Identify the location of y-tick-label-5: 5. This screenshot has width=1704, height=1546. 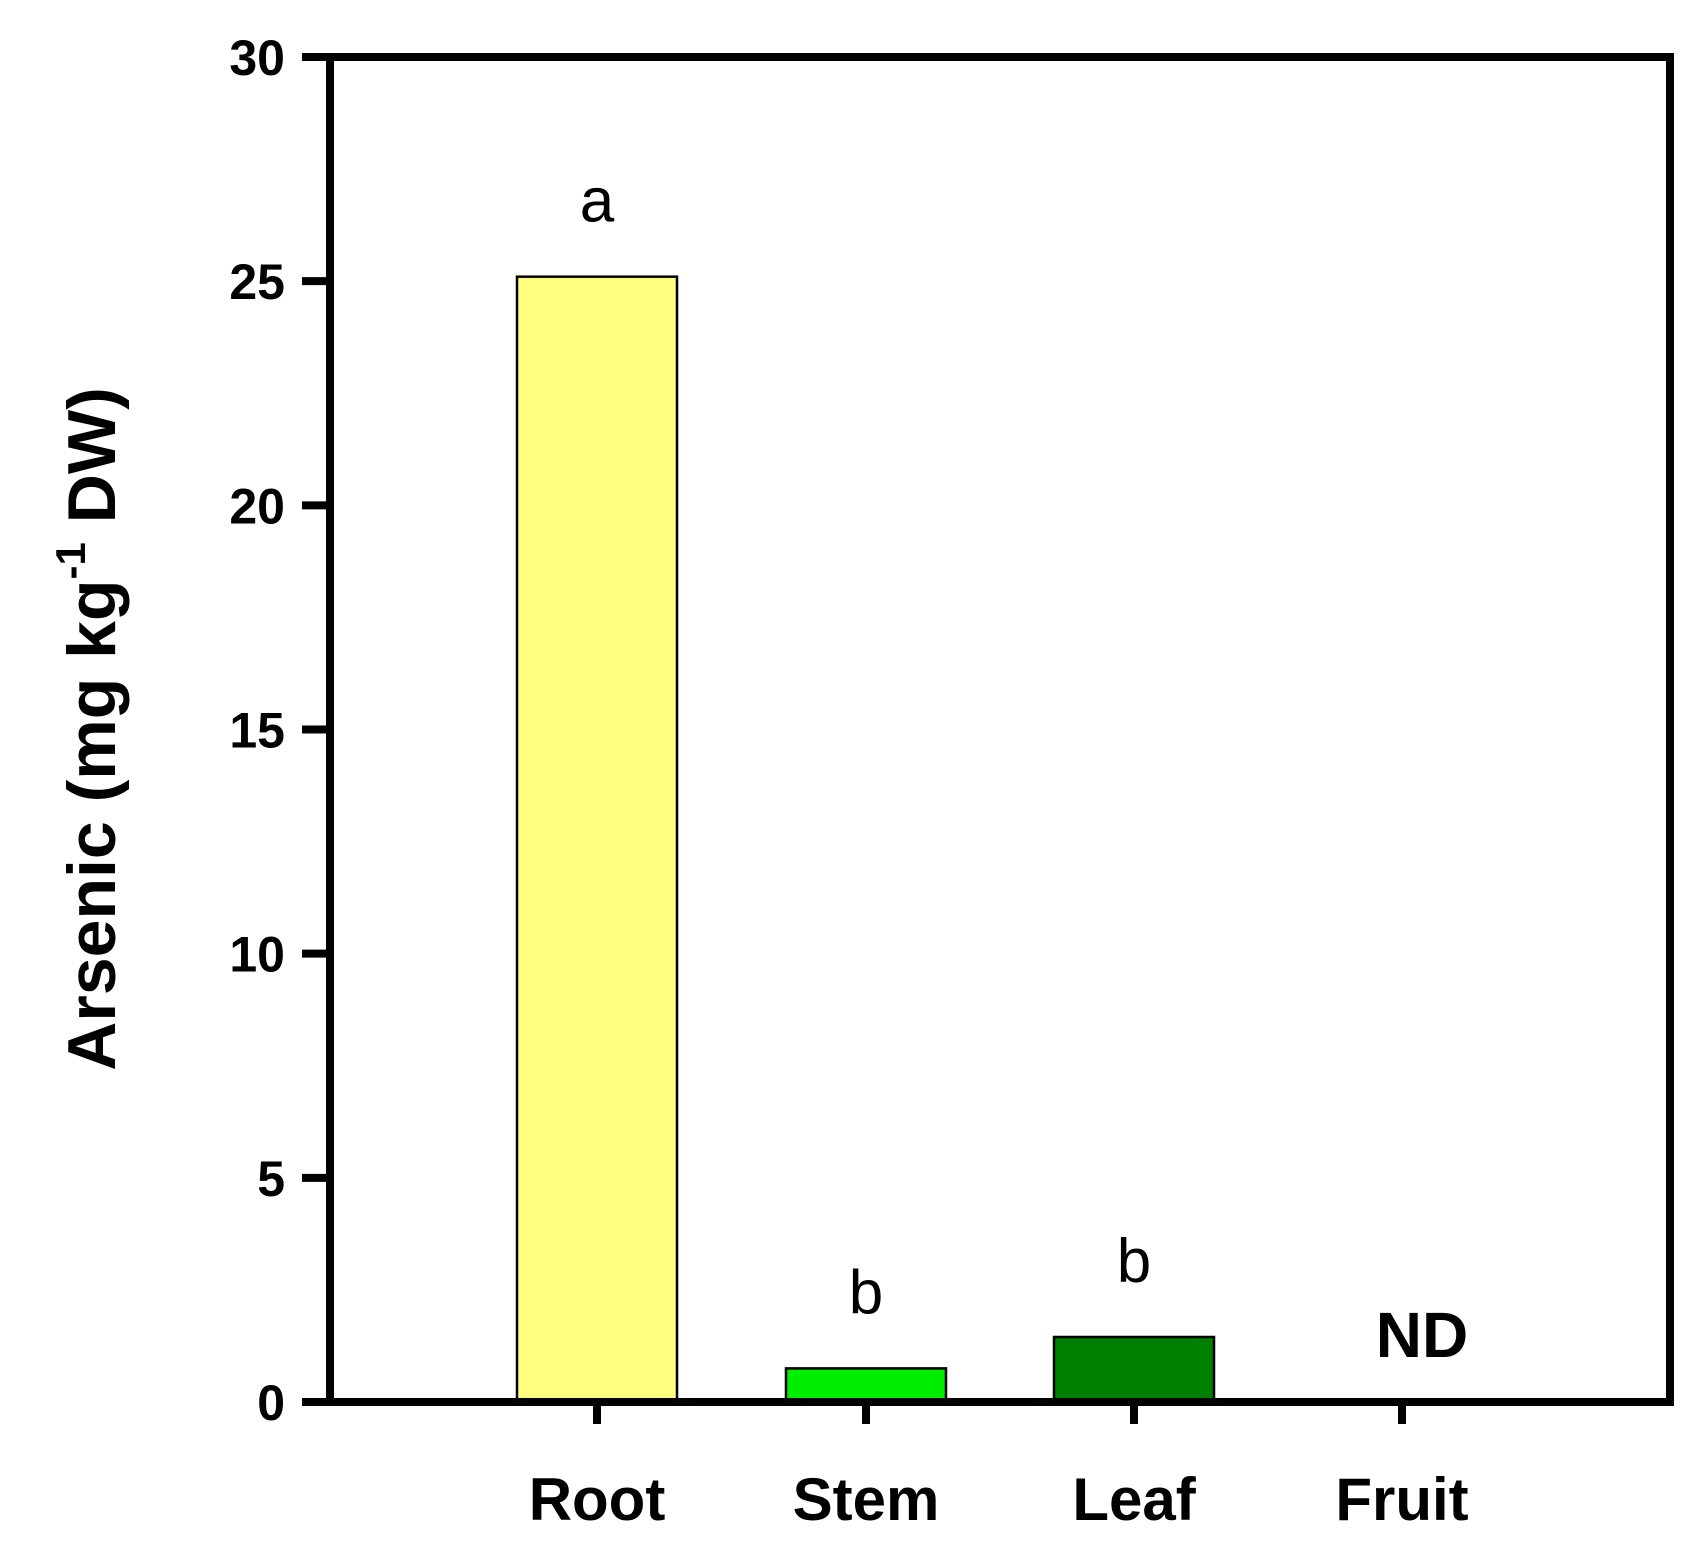
(271, 1179).